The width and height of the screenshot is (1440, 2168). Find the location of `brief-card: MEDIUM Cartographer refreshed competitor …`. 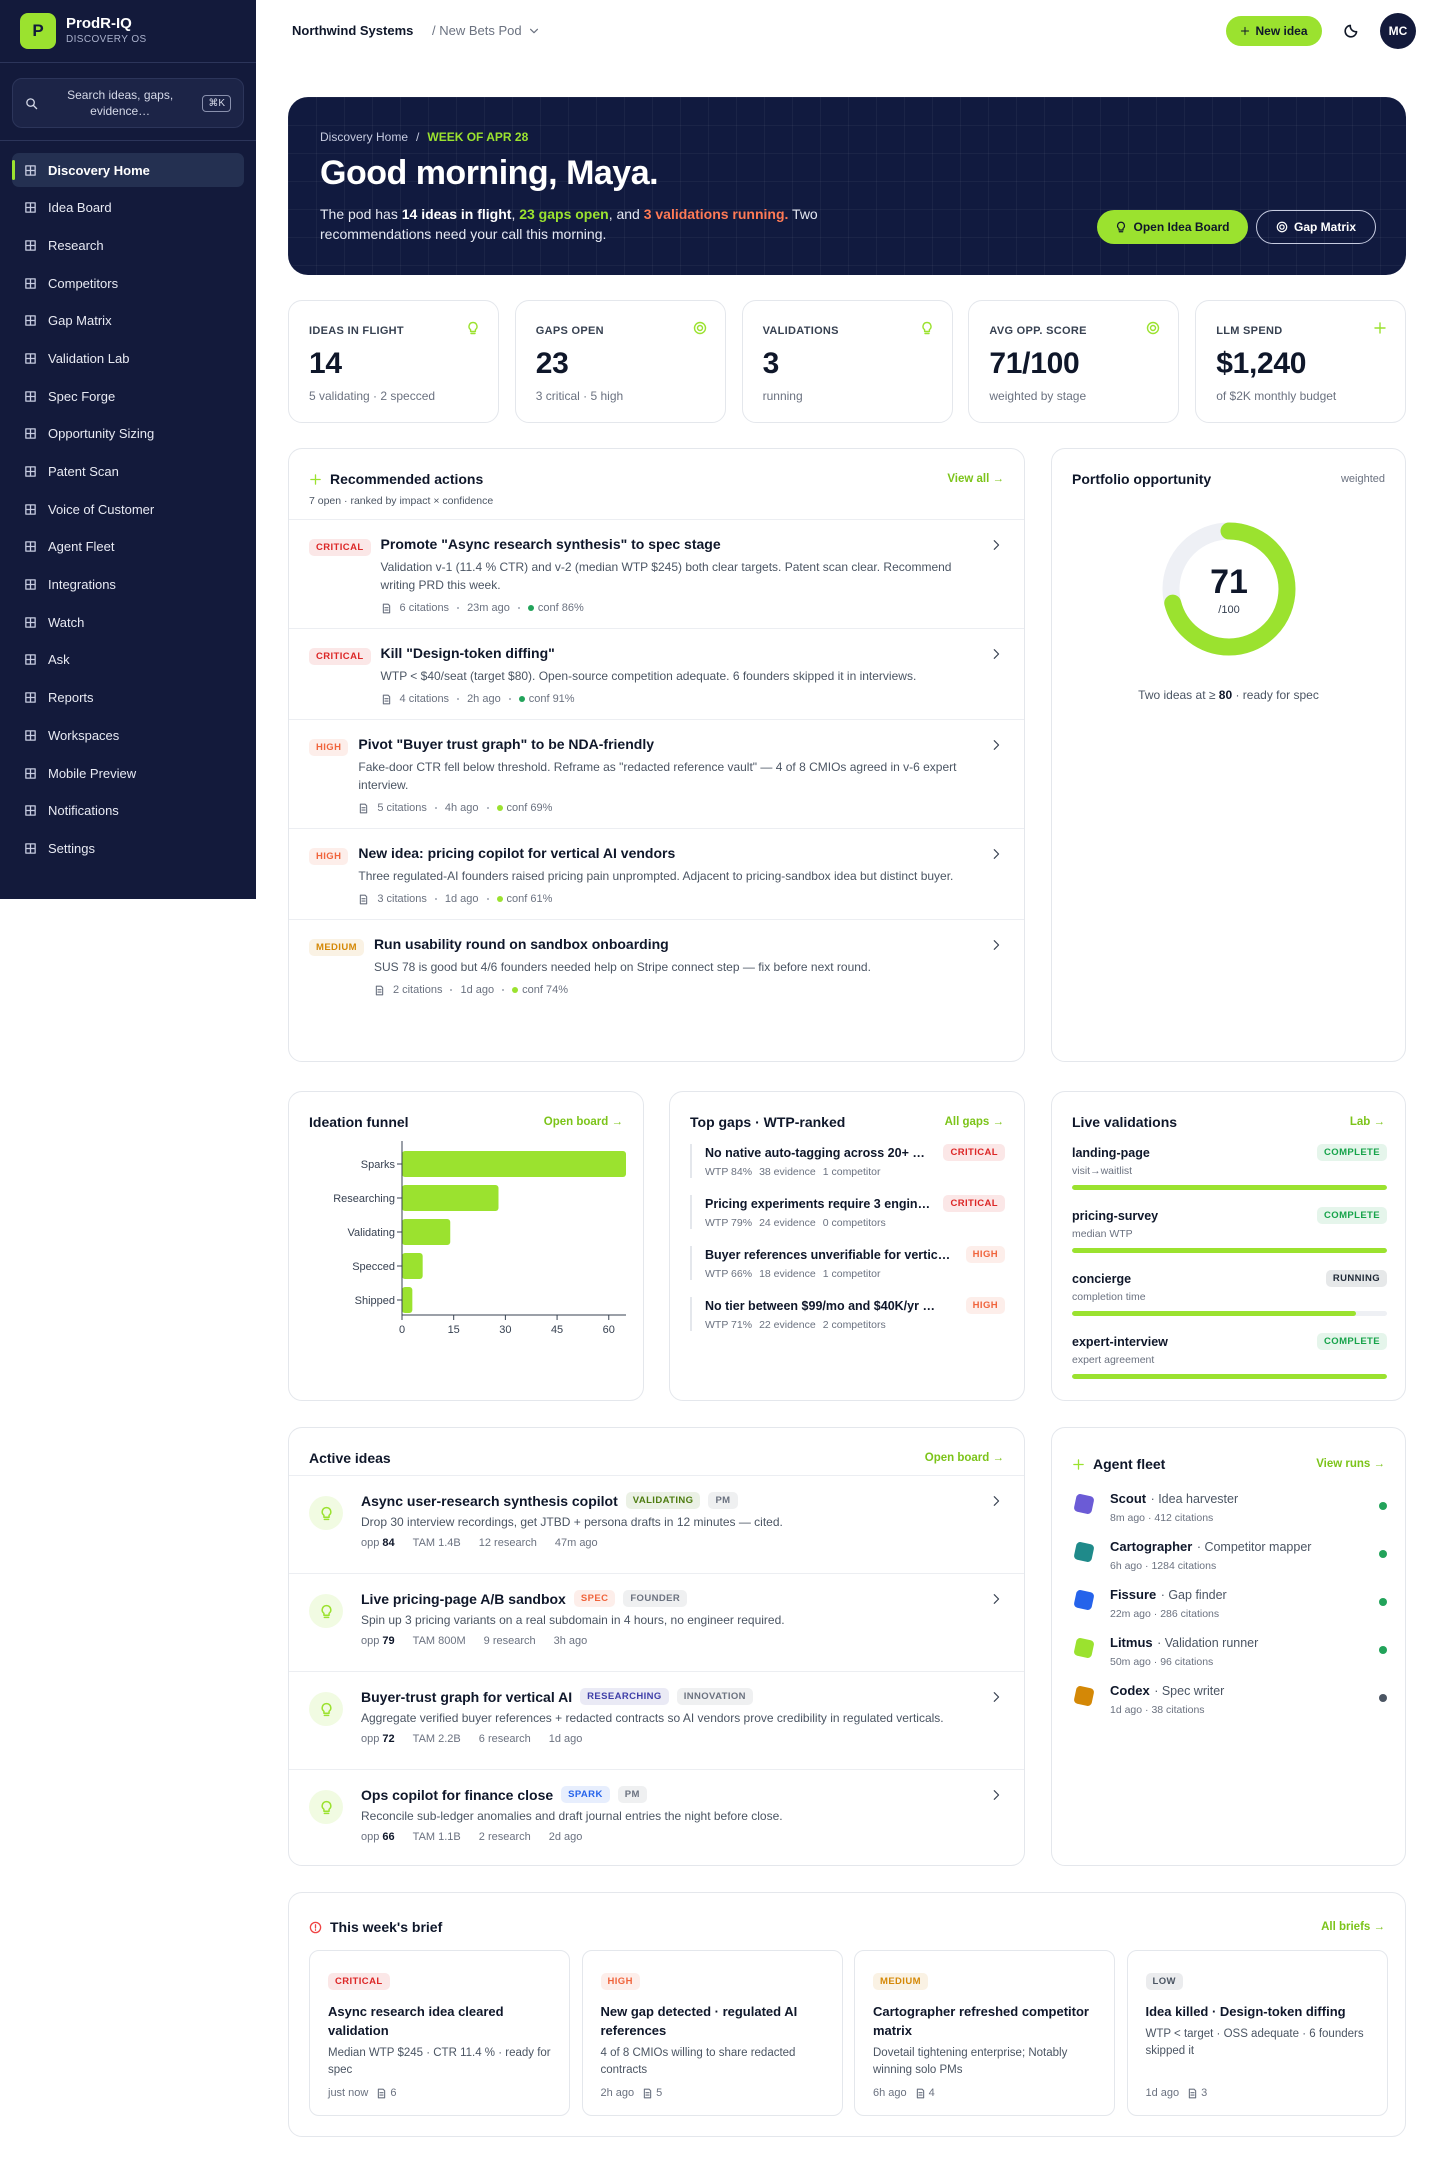

brief-card: MEDIUM Cartographer refreshed competitor … is located at coordinates (984, 2033).